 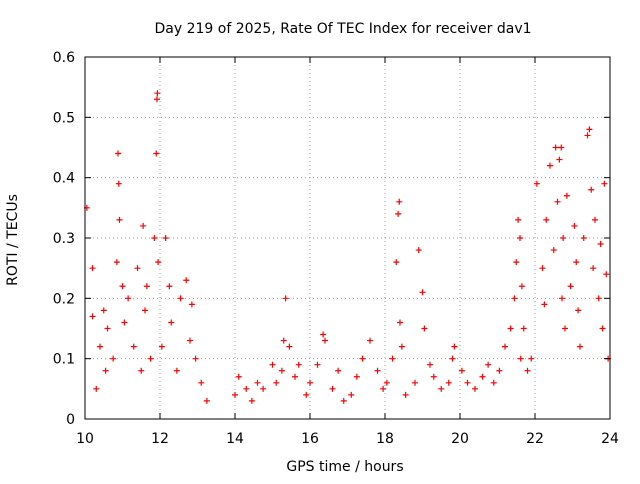 What do you see at coordinates (85, 439) in the screenshot?
I see `x-tick-label: 10` at bounding box center [85, 439].